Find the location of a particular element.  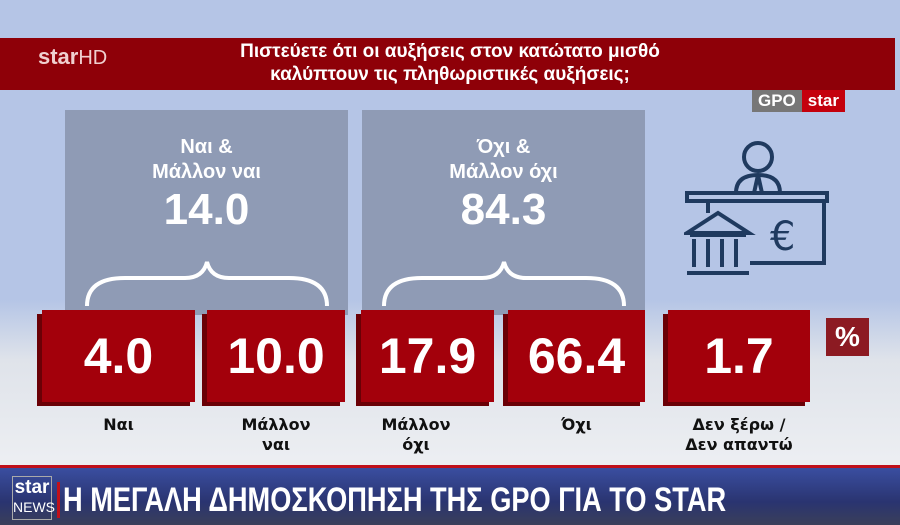

category-label: Μάλλον ναι is located at coordinates (276, 435).